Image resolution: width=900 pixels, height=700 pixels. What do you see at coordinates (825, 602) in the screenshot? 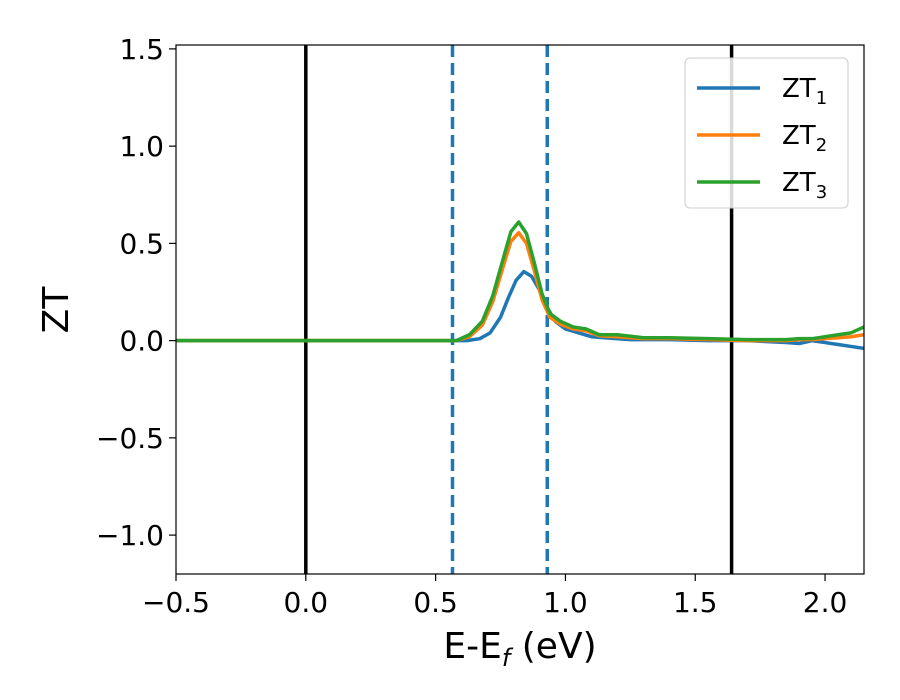
I see `x-tick-label: 2.0` at bounding box center [825, 602].